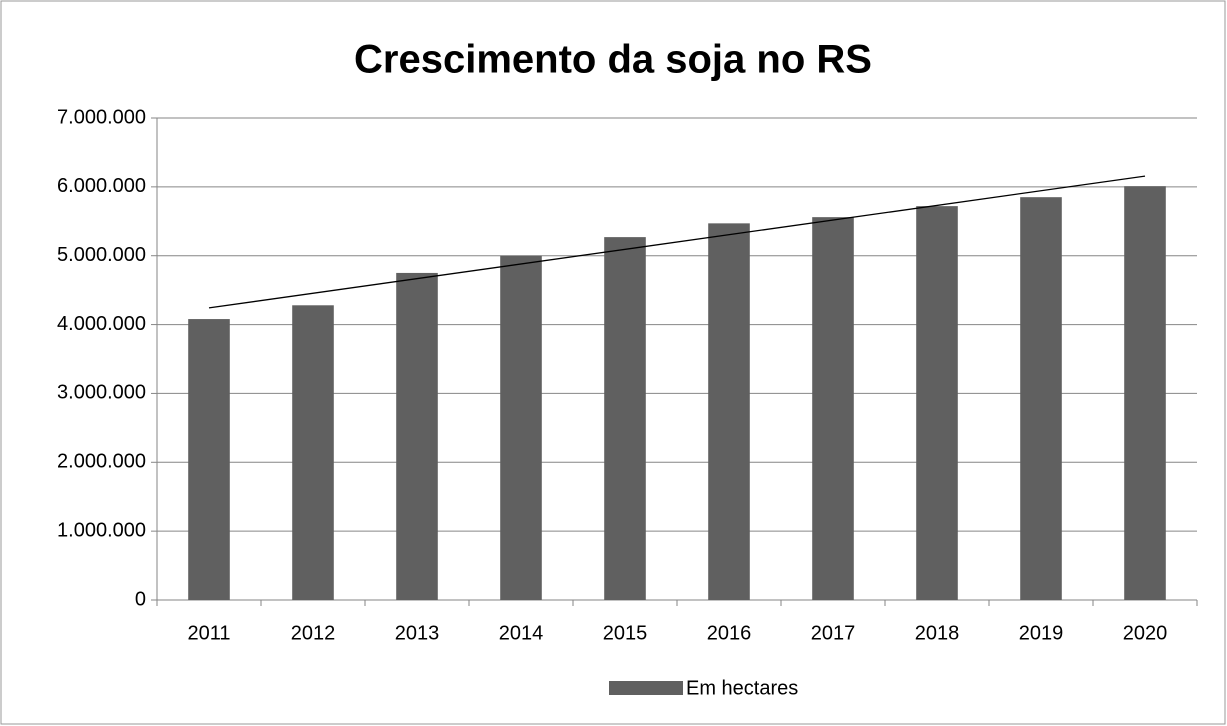 The image size is (1227, 726). What do you see at coordinates (101, 462) in the screenshot?
I see `y-tick-label: 2.000.000` at bounding box center [101, 462].